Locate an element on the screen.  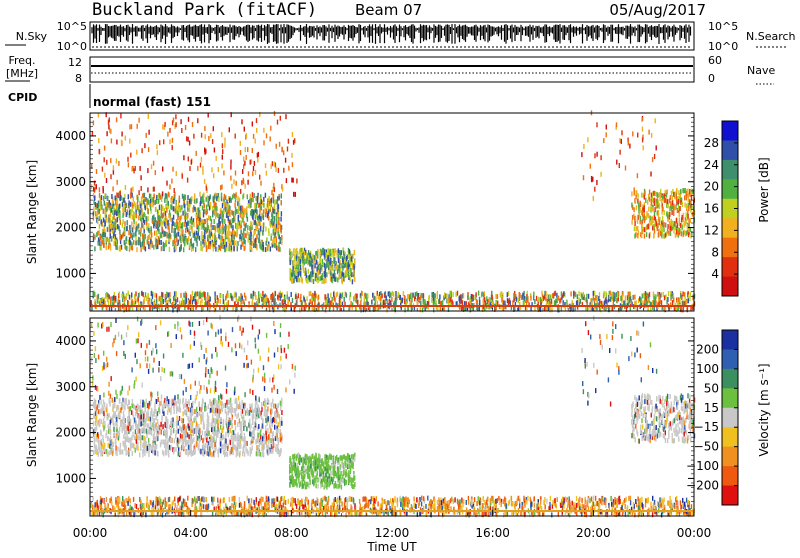
cpid-panel: CPID normal (fast) 151 is located at coordinates (109, 96).